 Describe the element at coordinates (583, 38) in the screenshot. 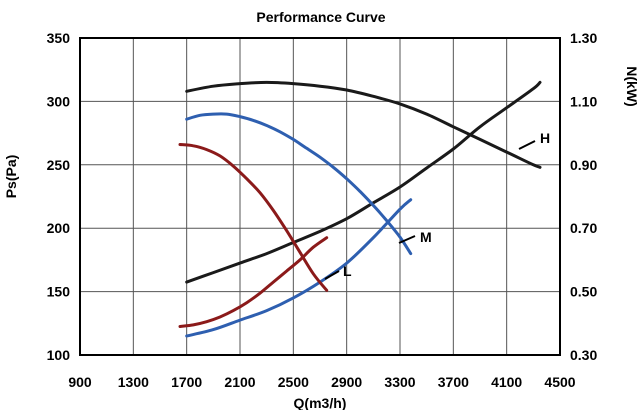

I see `y2-tick-label: 1.30` at that location.